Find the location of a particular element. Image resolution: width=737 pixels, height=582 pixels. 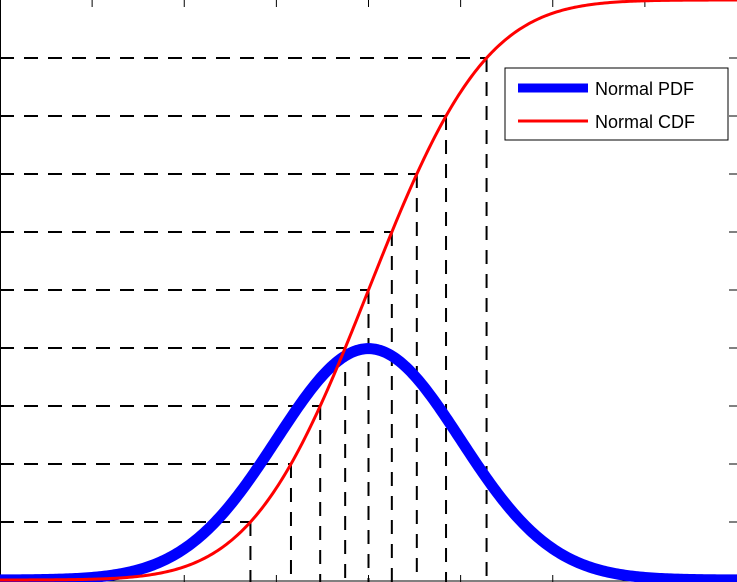

legend-box is located at coordinates (616, 104).